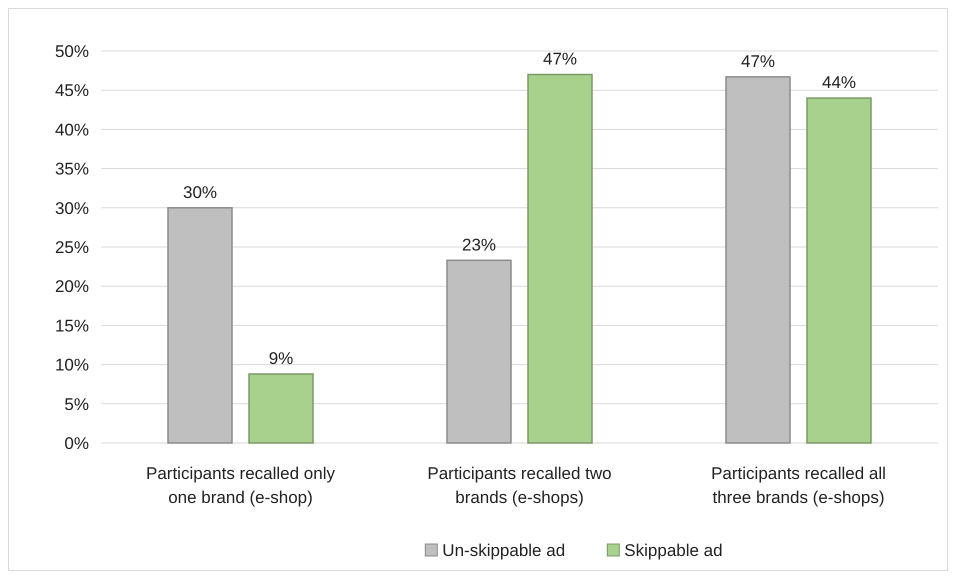 Image resolution: width=958 pixels, height=581 pixels. Describe the element at coordinates (71, 326) in the screenshot. I see `y-tick-label: 15%` at that location.